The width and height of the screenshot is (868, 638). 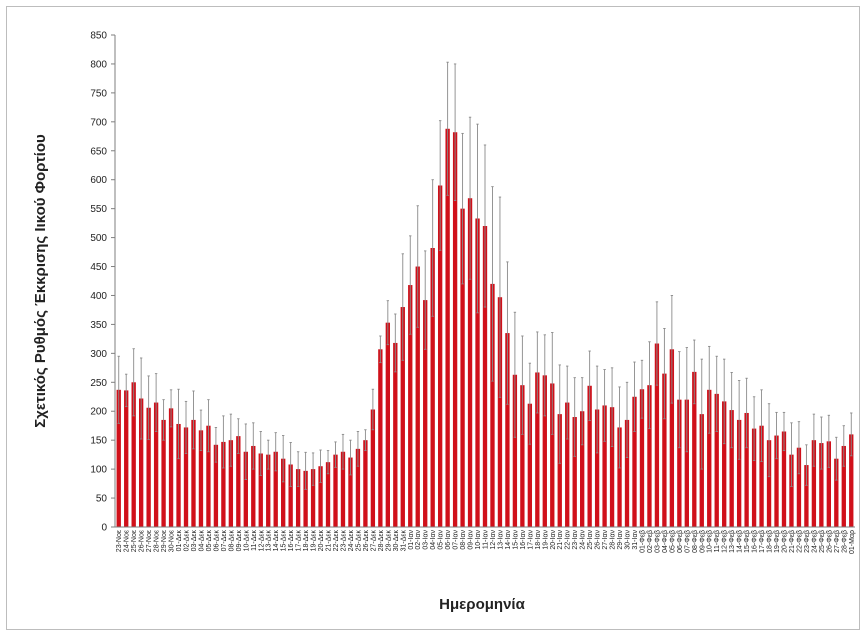 I want to click on x-tick-label: 30-Δεκ, so click(x=396, y=541).